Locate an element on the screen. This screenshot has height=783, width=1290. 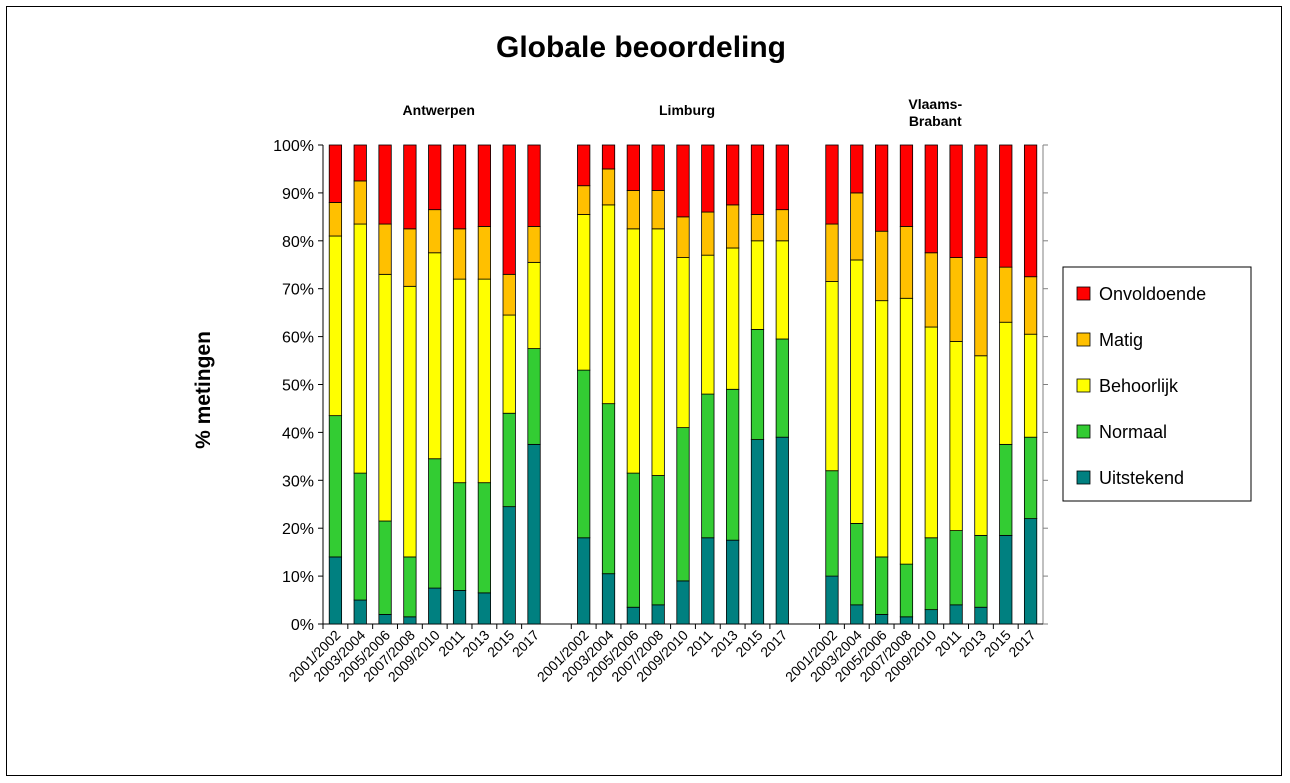
bar-segment-antwerpen-2015-normaal is located at coordinates (509, 460).